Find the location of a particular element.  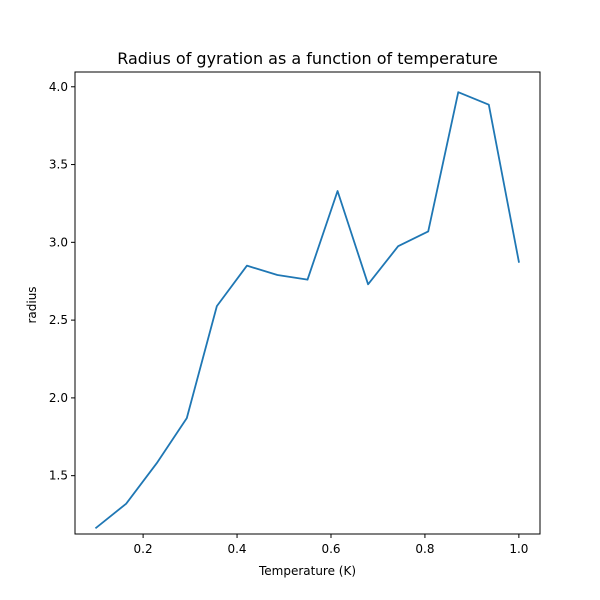

x-tick-label: 0.6 is located at coordinates (330, 549).